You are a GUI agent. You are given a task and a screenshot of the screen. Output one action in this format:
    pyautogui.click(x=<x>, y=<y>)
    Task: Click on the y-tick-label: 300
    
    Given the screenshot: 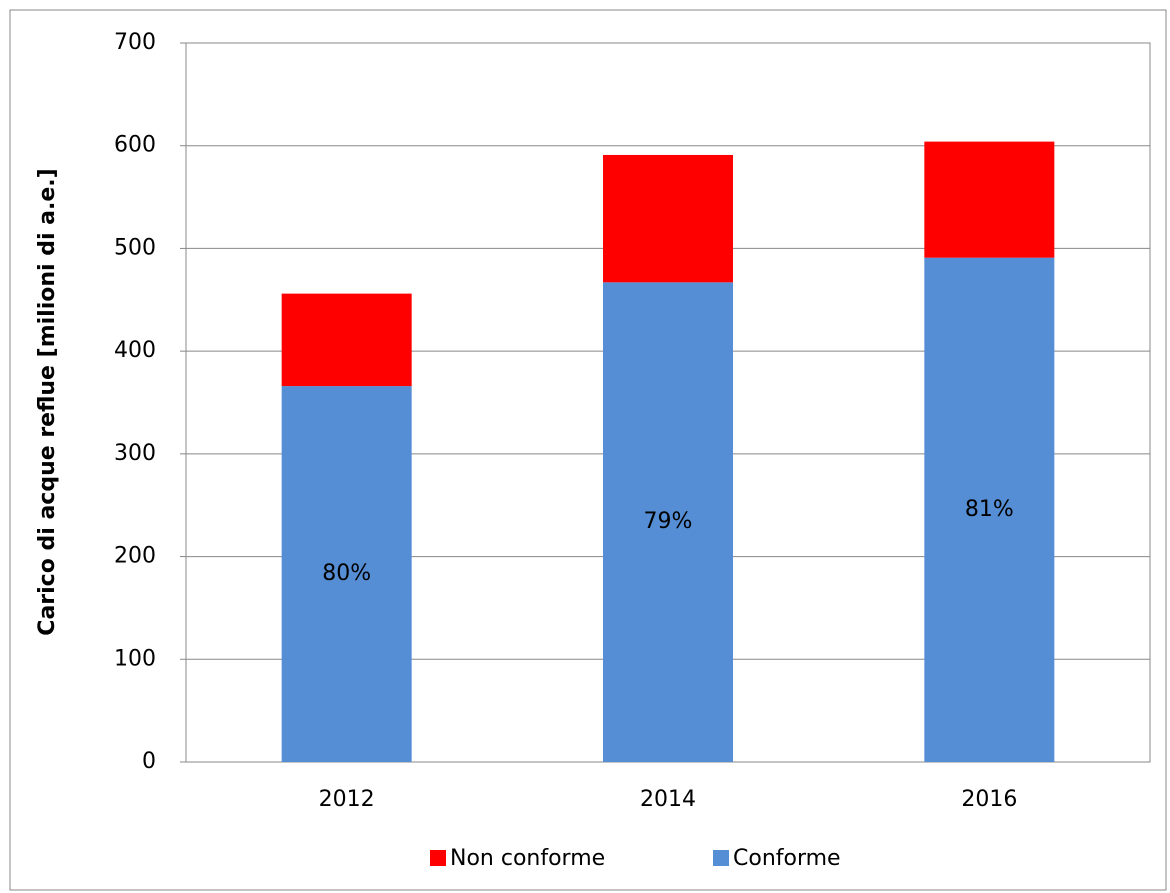 What is the action you would take?
    pyautogui.click(x=135, y=453)
    